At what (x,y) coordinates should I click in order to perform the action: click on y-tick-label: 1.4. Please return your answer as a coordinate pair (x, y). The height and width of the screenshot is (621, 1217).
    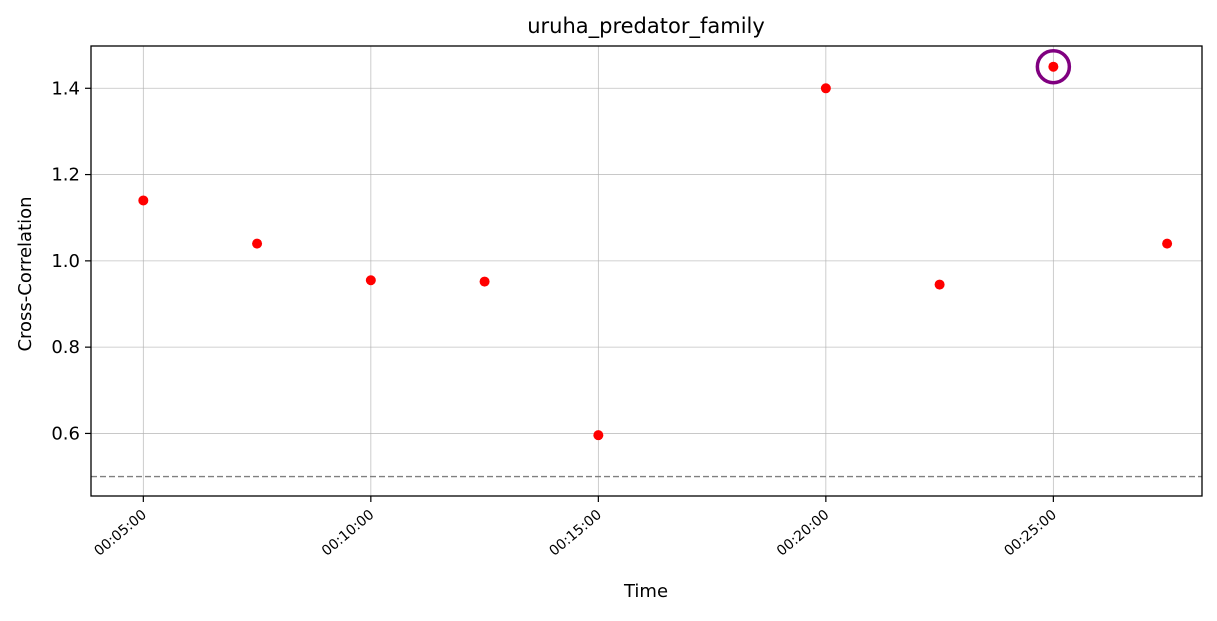
    Looking at the image, I should click on (65, 88).